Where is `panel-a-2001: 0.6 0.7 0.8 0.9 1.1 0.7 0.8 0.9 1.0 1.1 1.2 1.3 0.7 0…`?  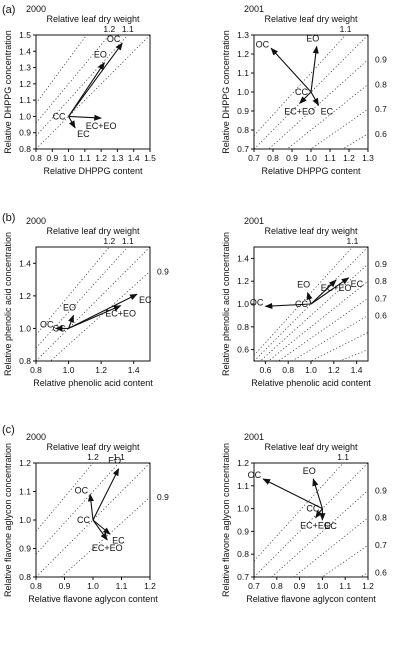
panel-a-2001: 0.6 0.7 0.8 0.9 1.1 0.7 0.8 0.9 1.0 1.1 1.2 1.3 0.7 0… is located at coordinates (304, 90).